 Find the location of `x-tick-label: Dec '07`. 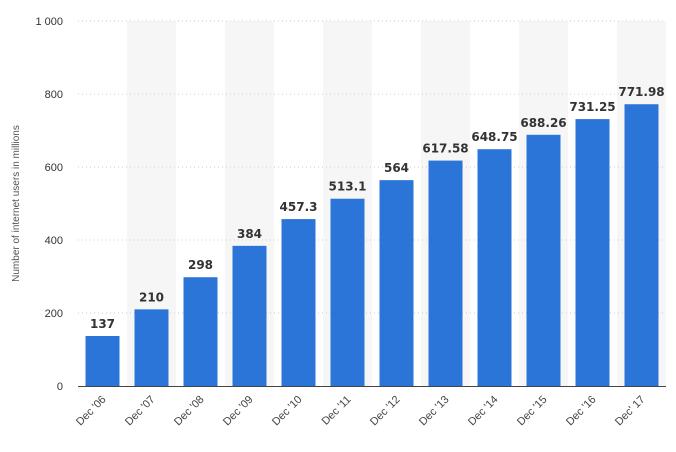

x-tick-label: Dec '07 is located at coordinates (140, 411).